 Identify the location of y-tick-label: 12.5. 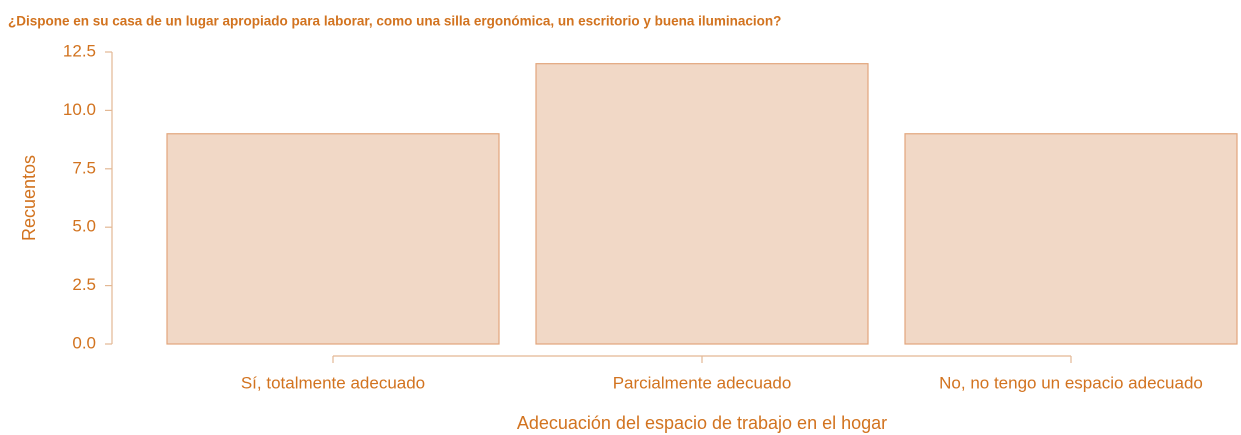
(79, 50).